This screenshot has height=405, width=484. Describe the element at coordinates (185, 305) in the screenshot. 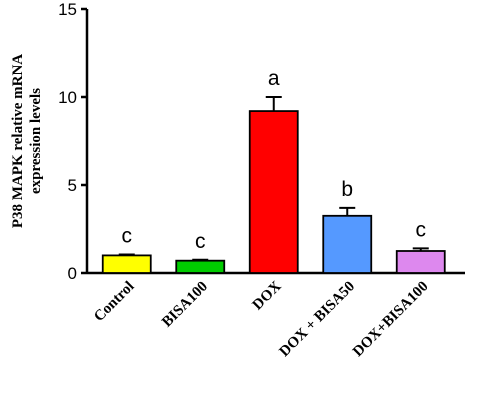

I see `category-label: BISA100` at that location.